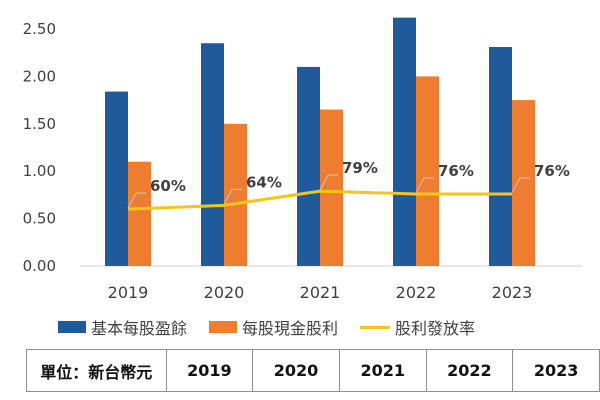 The width and height of the screenshot is (600, 400). What do you see at coordinates (96, 370) in the screenshot?
I see `unit-label: 單位：新台幣元` at bounding box center [96, 370].